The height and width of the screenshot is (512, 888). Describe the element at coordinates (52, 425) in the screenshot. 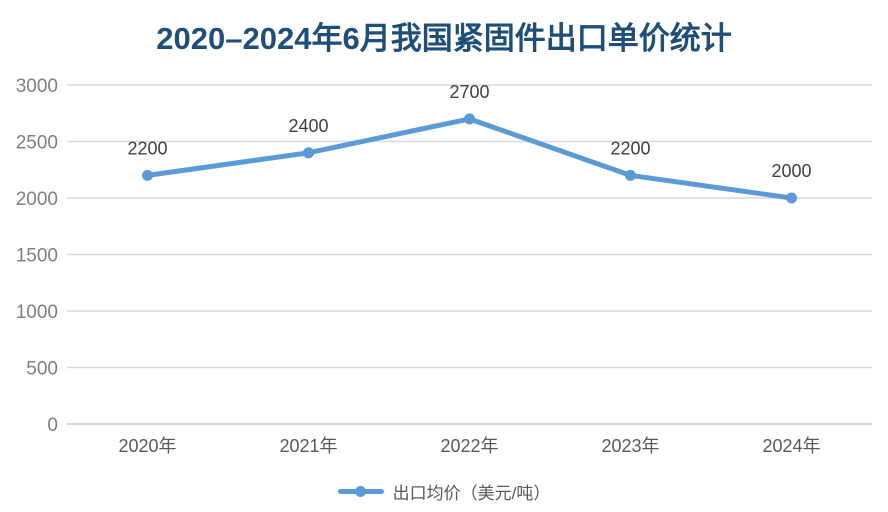

I see `y-tick-label: 0` at that location.